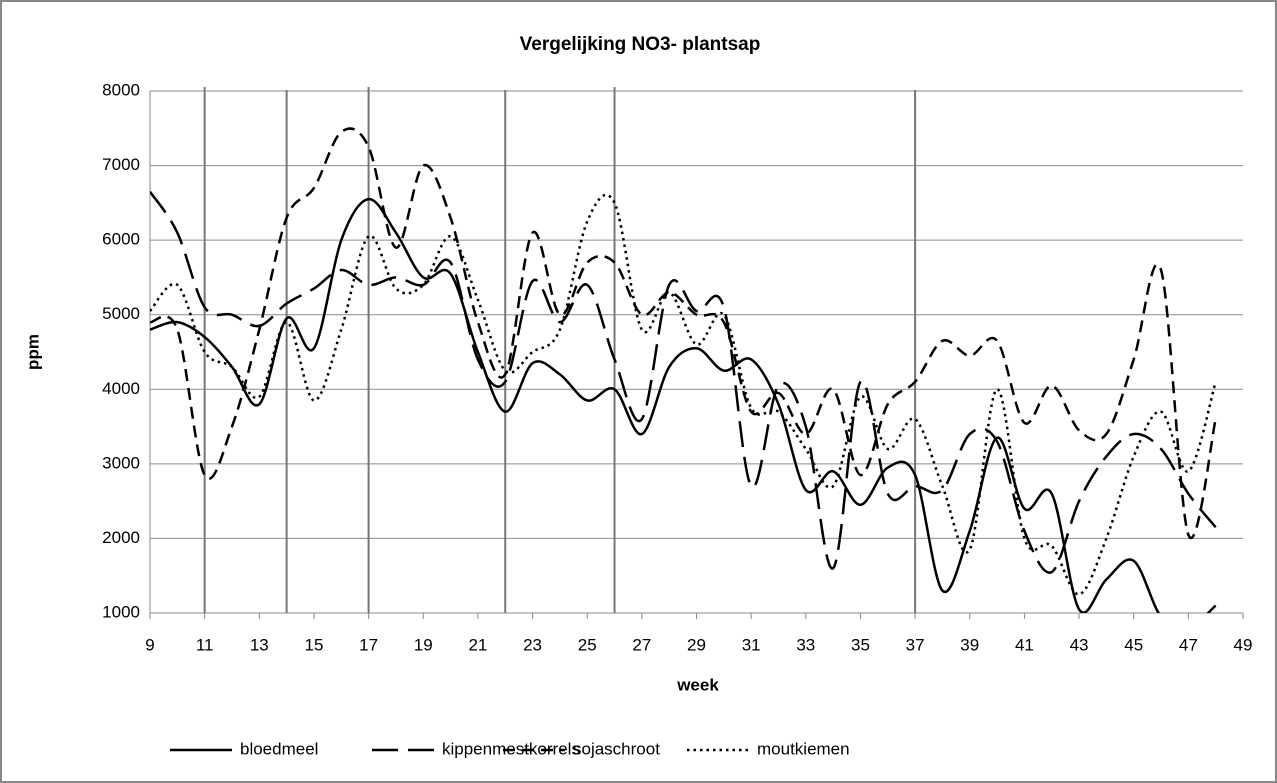  I want to click on x-tick-label: 31, so click(751, 644).